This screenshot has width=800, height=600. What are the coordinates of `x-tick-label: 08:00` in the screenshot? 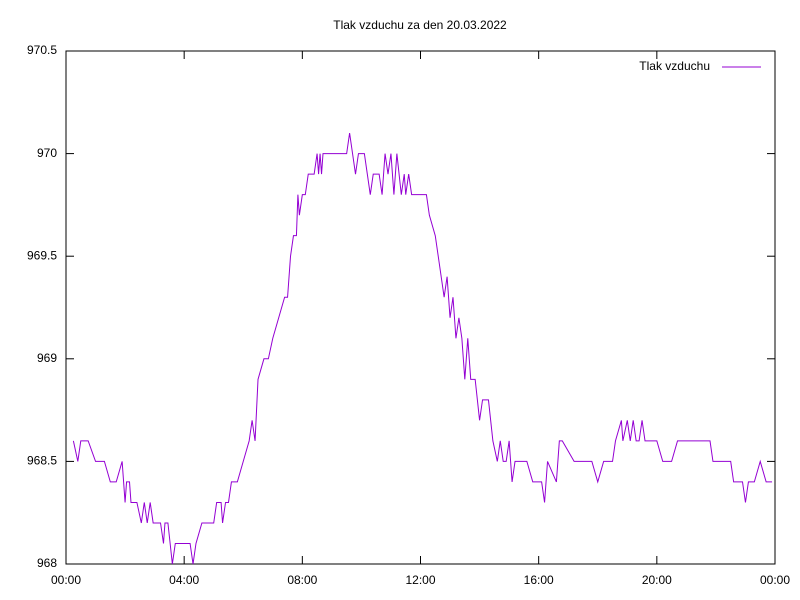 It's located at (302, 580).